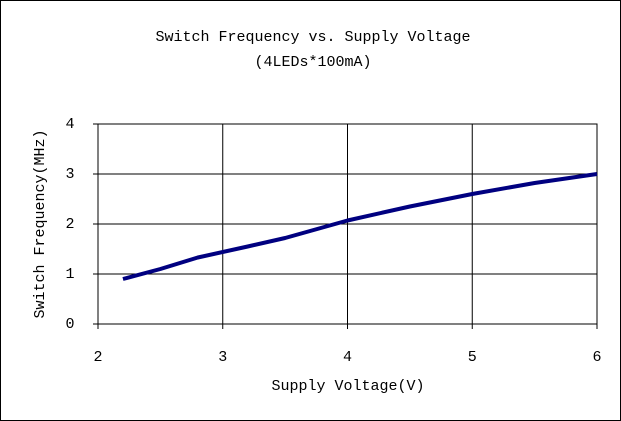  Describe the element at coordinates (40, 223) in the screenshot. I see `y-axis-label: Switch Frequency(MHz)` at that location.